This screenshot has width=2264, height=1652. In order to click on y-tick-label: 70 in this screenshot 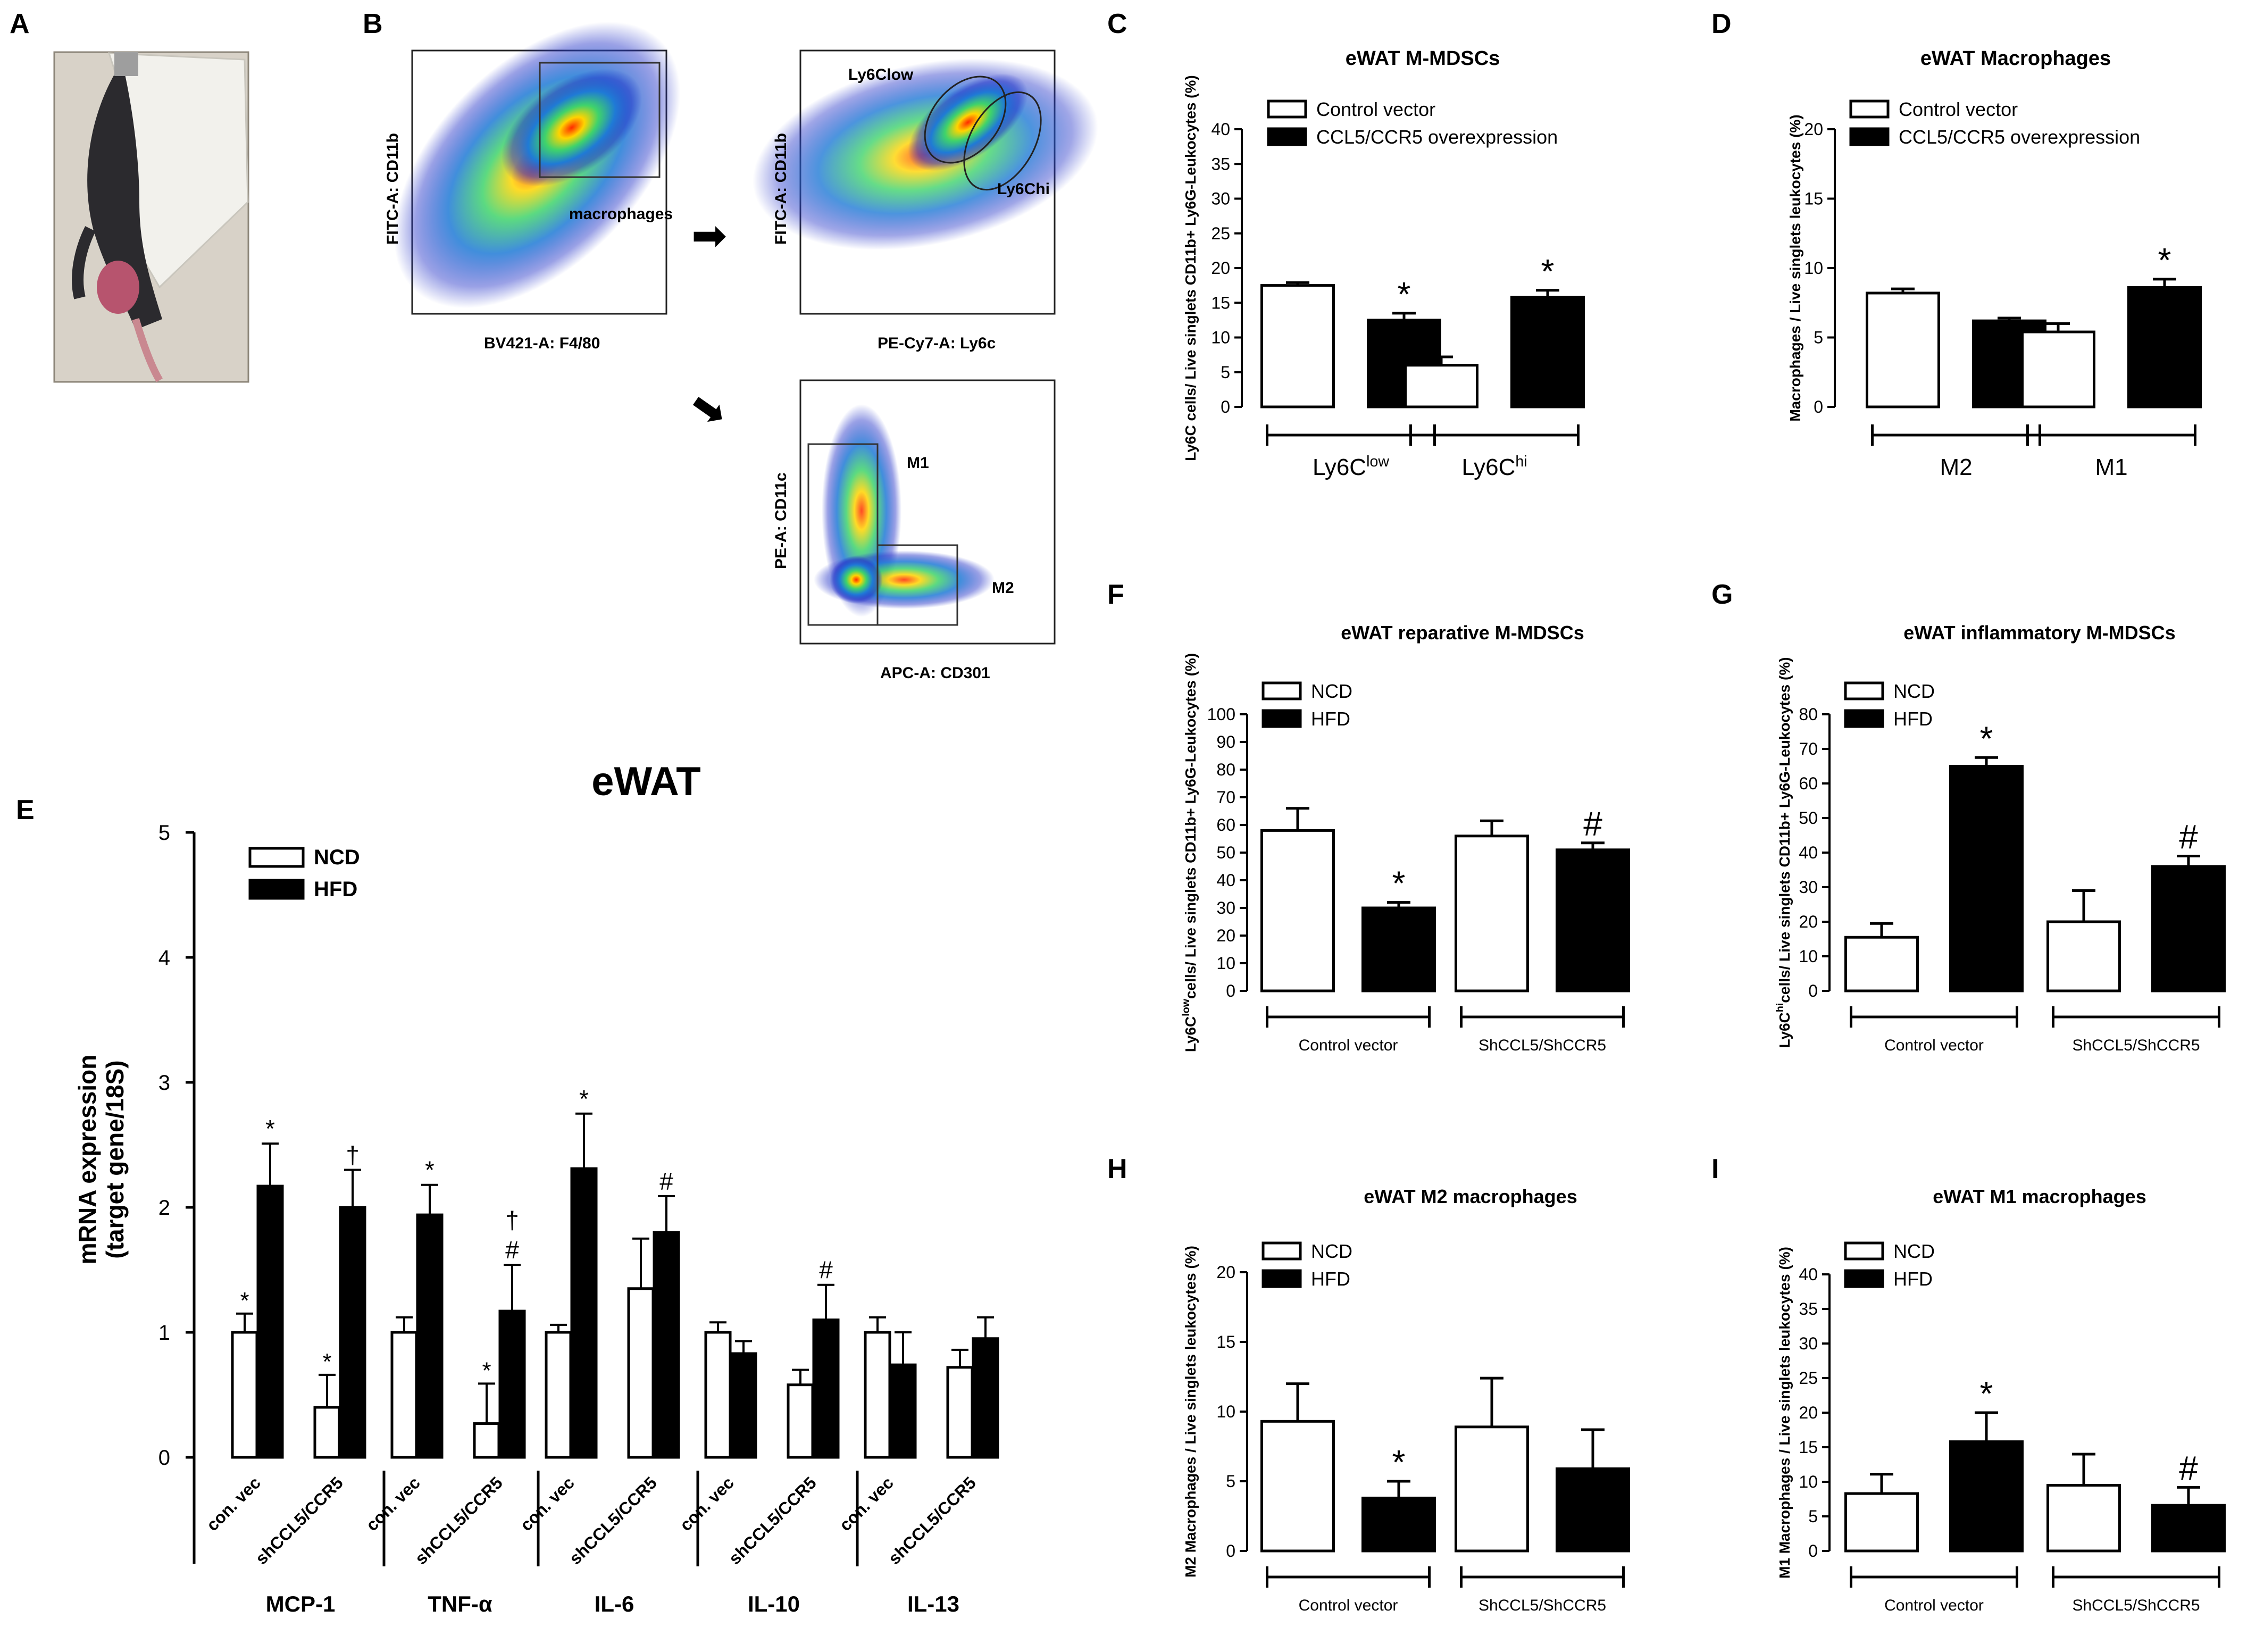, I will do `click(1808, 748)`.